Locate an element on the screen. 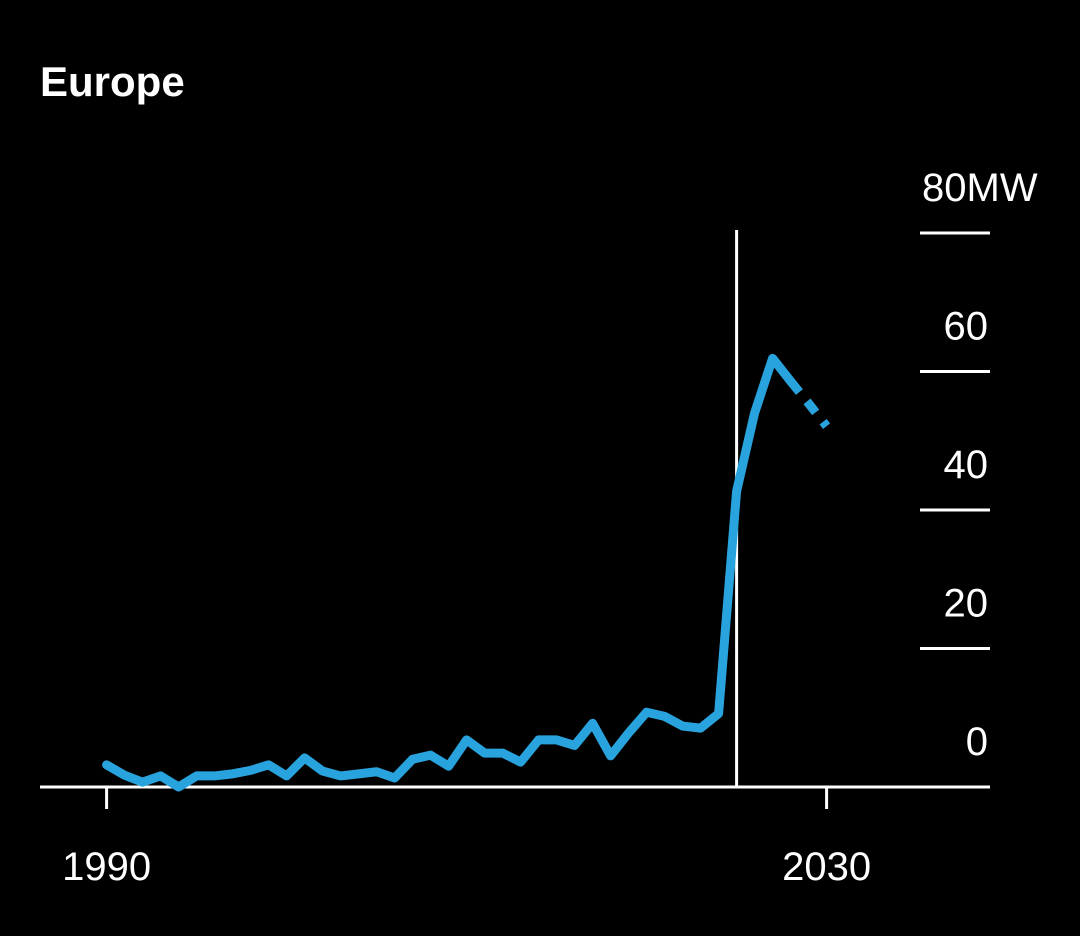 Image resolution: width=1080 pixels, height=936 pixels. chart-title: Europe is located at coordinates (112, 81).